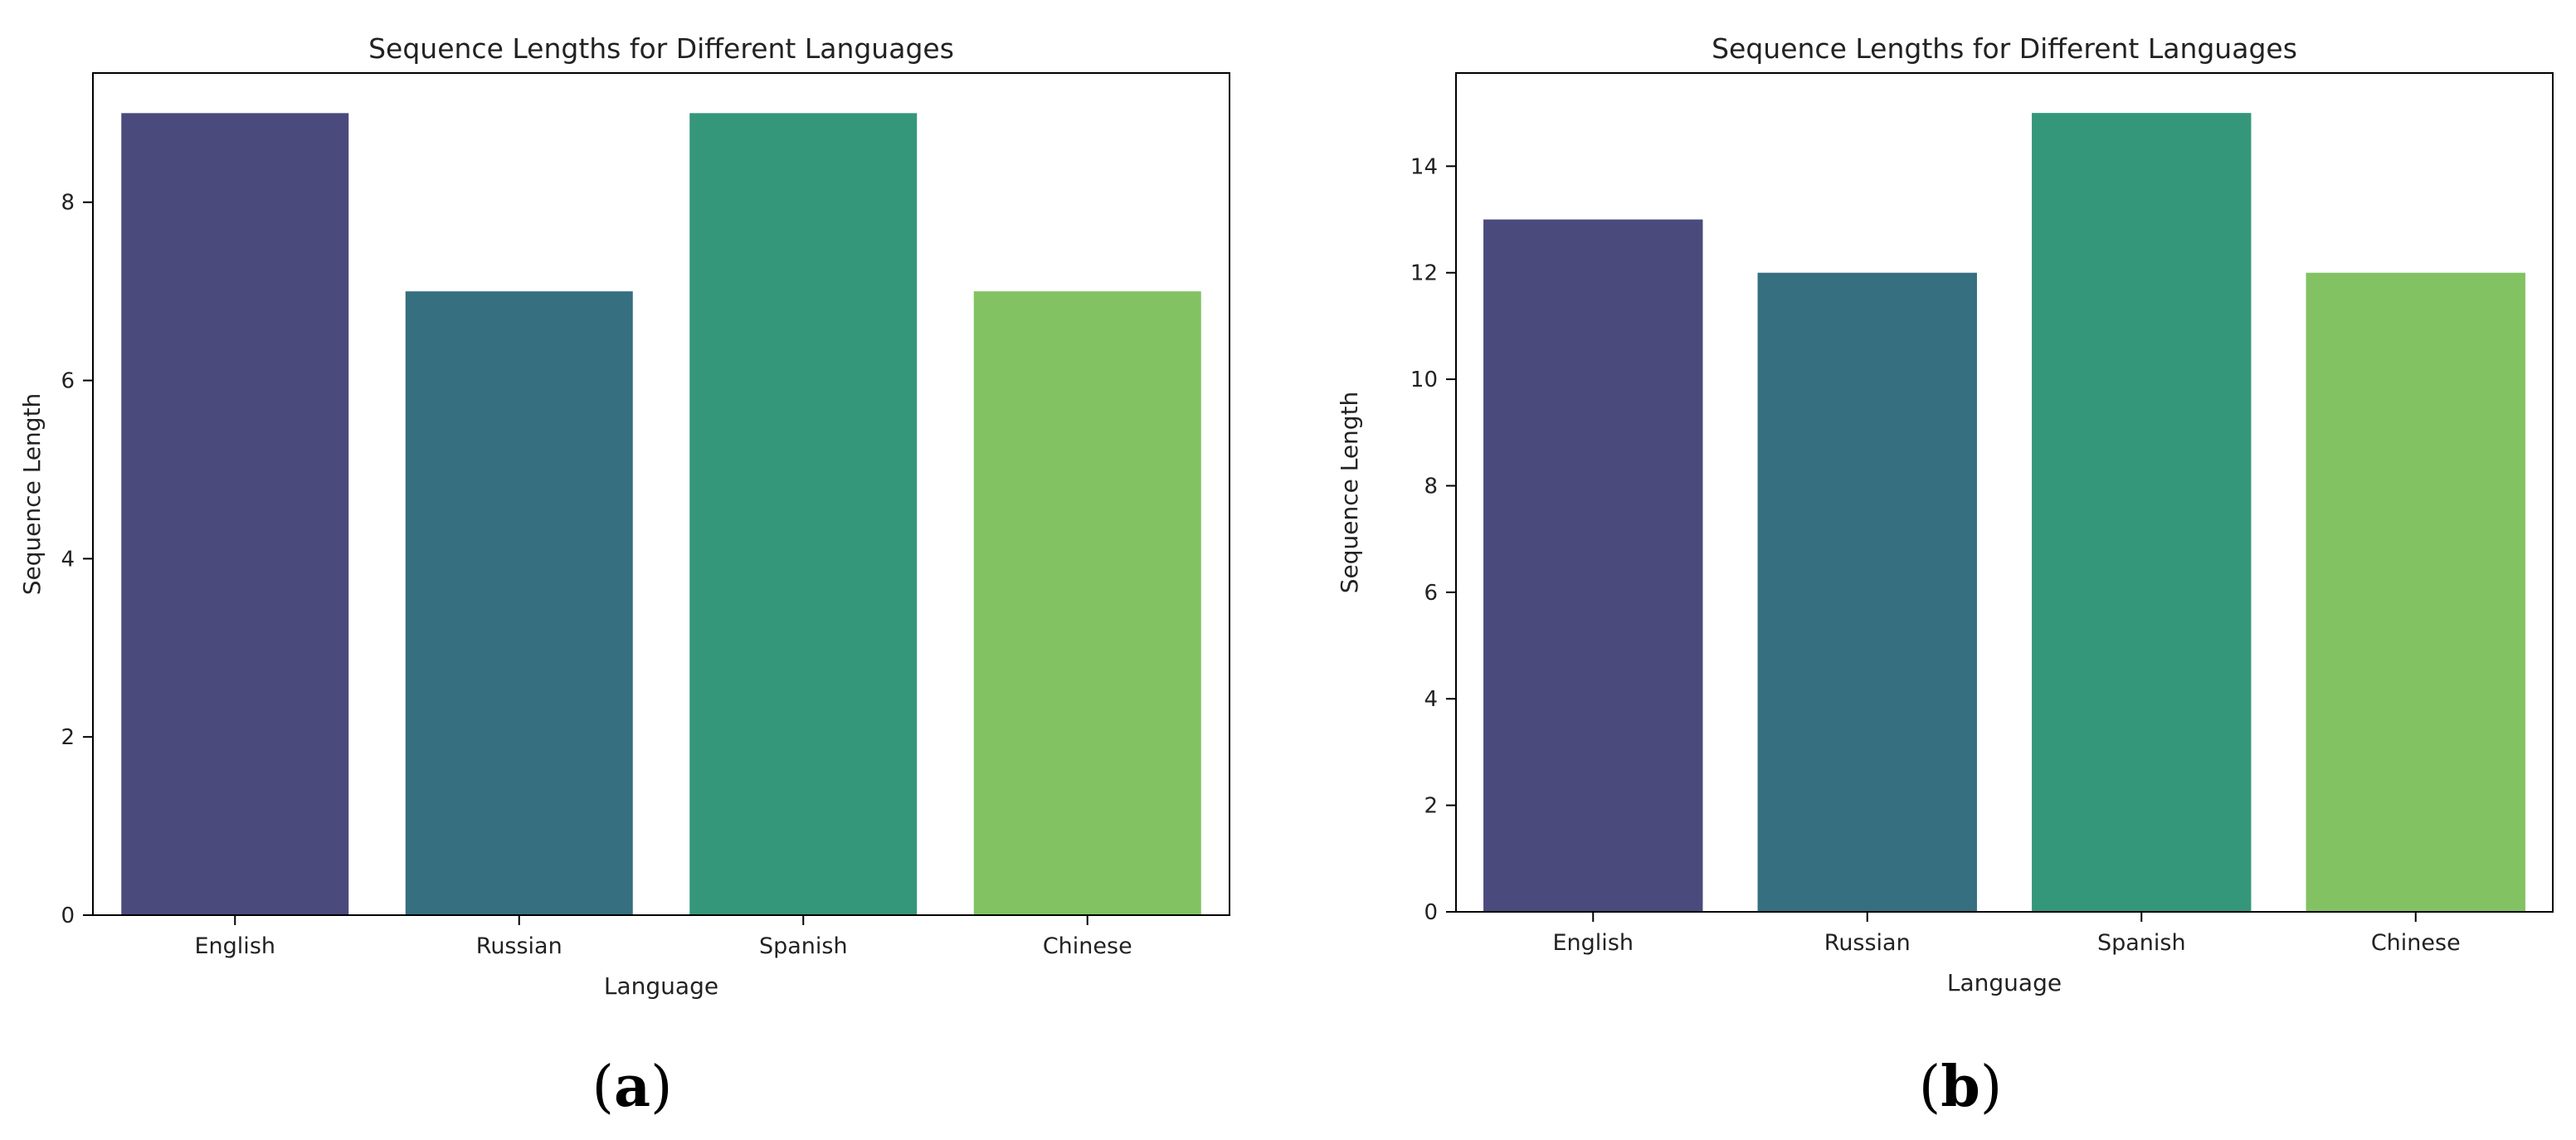 Image resolution: width=2576 pixels, height=1140 pixels. What do you see at coordinates (1424, 380) in the screenshot?
I see `y-tick-label: 10` at bounding box center [1424, 380].